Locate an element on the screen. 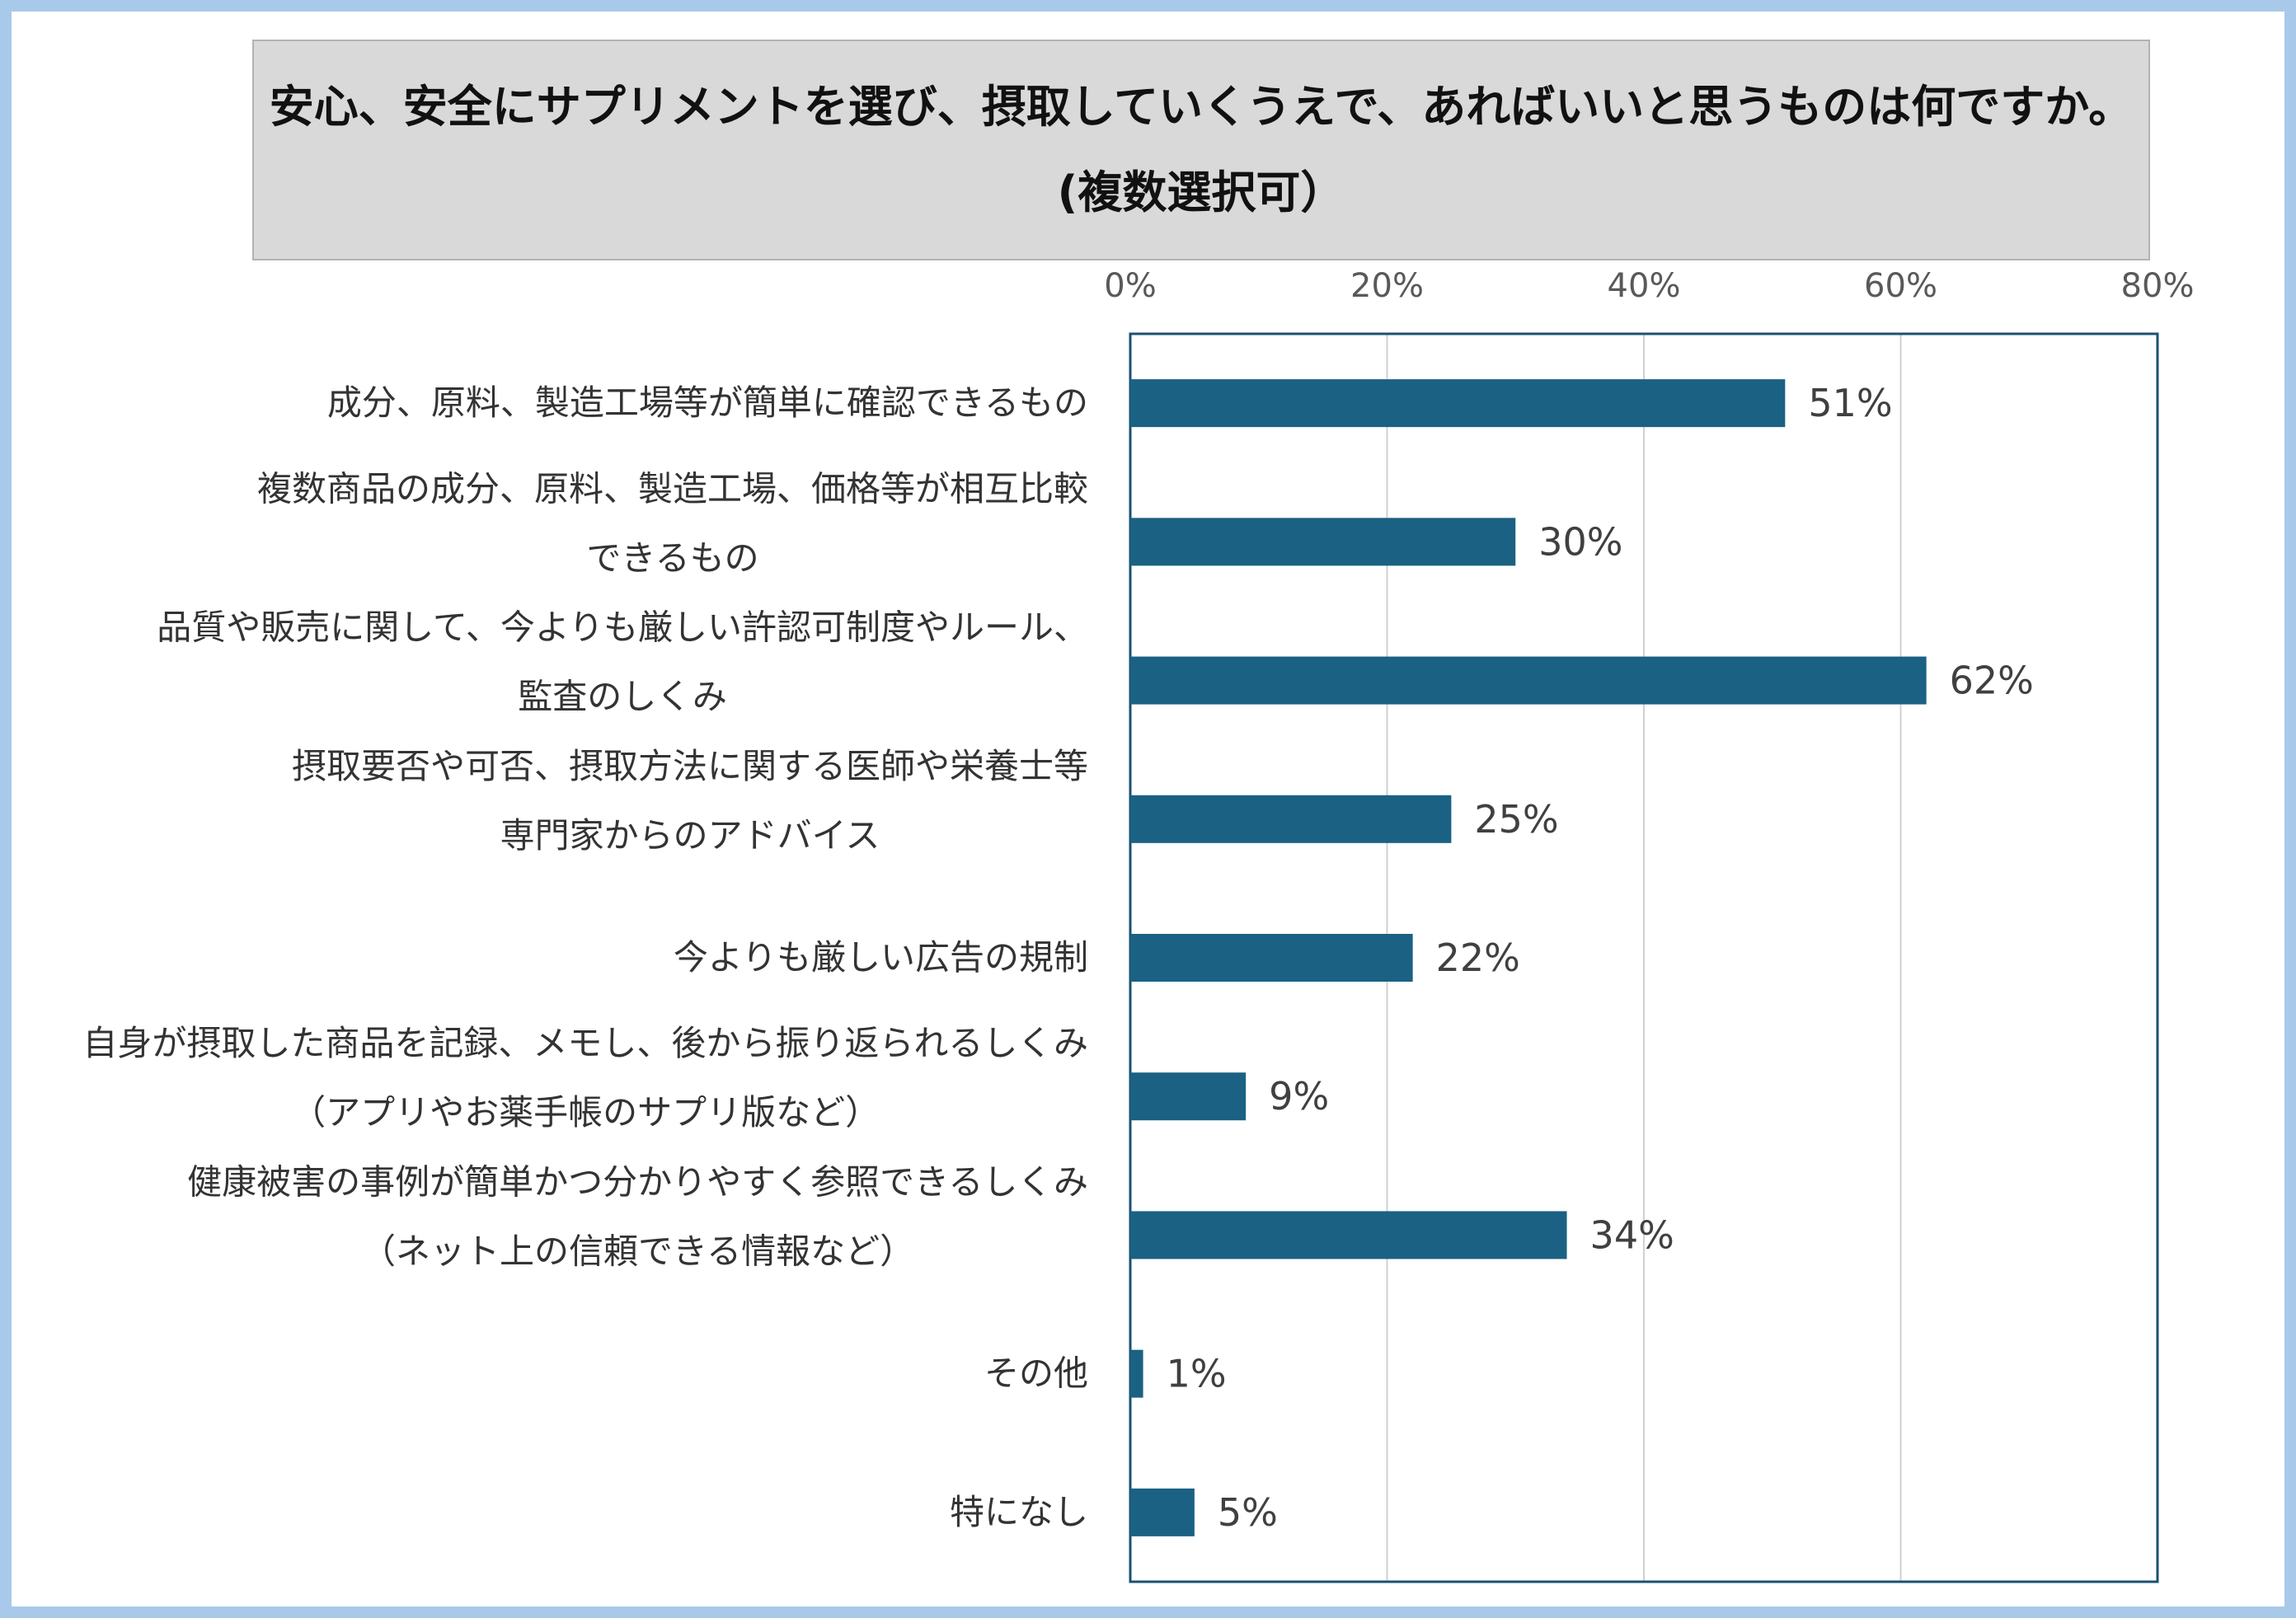  category-label: 品質や販売に関して、今よりも厳しい許認可制度やルール、 is located at coordinates (623, 627).